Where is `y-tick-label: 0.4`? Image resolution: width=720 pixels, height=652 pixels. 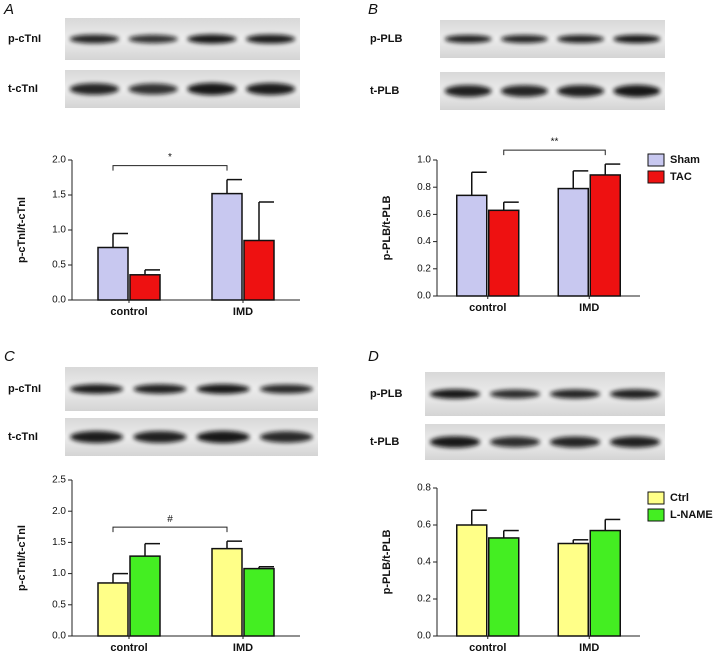
y-tick-label: 0.4 is located at coordinates (424, 241).